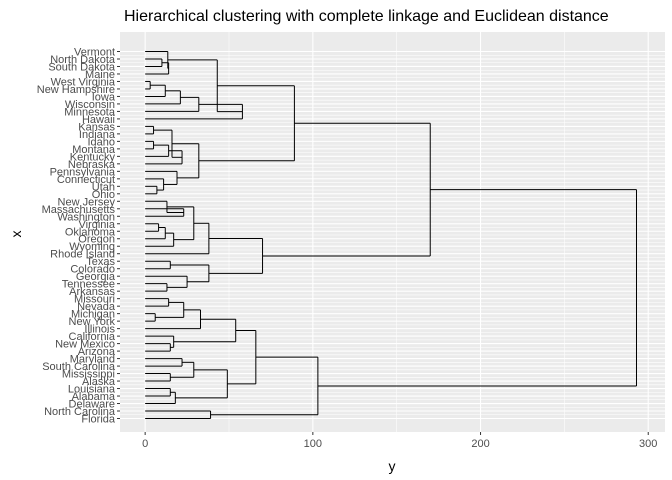 The image size is (672, 480). I want to click on leaf-label: Illinois, so click(99, 330).